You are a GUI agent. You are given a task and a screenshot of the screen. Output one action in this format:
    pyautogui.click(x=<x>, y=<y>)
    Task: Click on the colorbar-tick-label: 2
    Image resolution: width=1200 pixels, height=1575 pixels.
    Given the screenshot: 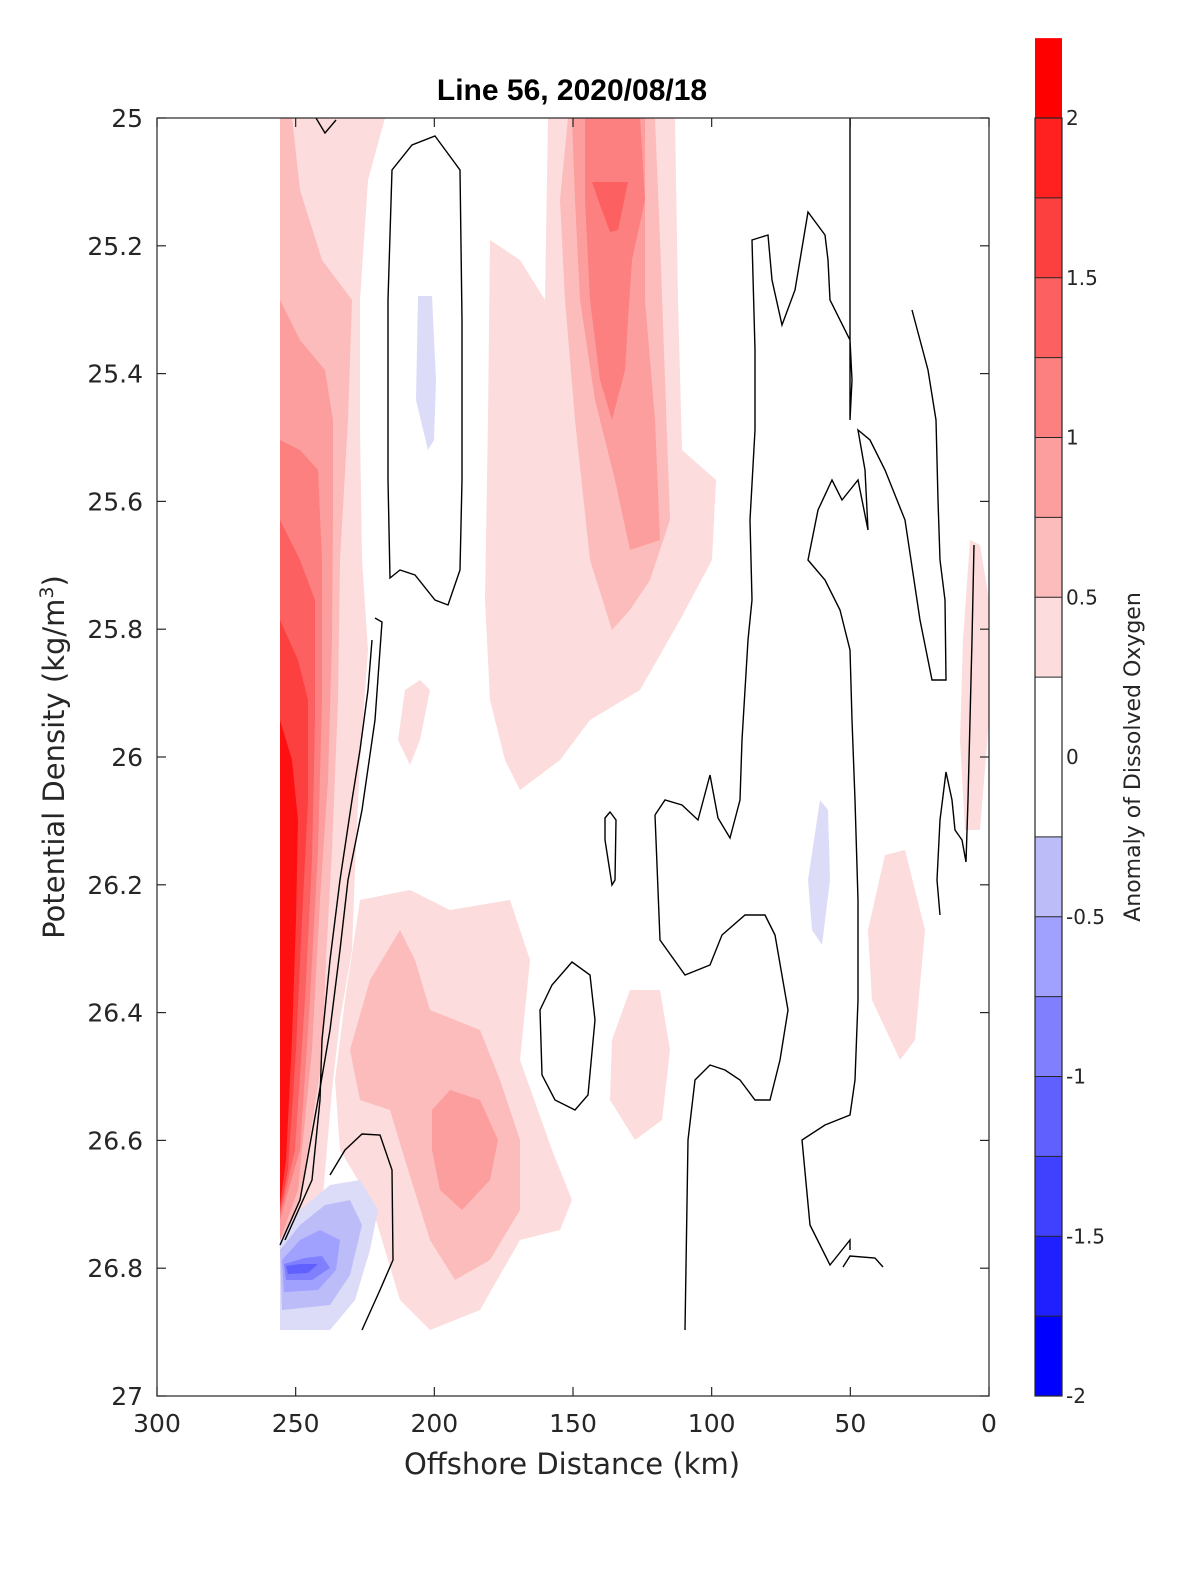 What is the action you would take?
    pyautogui.click(x=1072, y=118)
    